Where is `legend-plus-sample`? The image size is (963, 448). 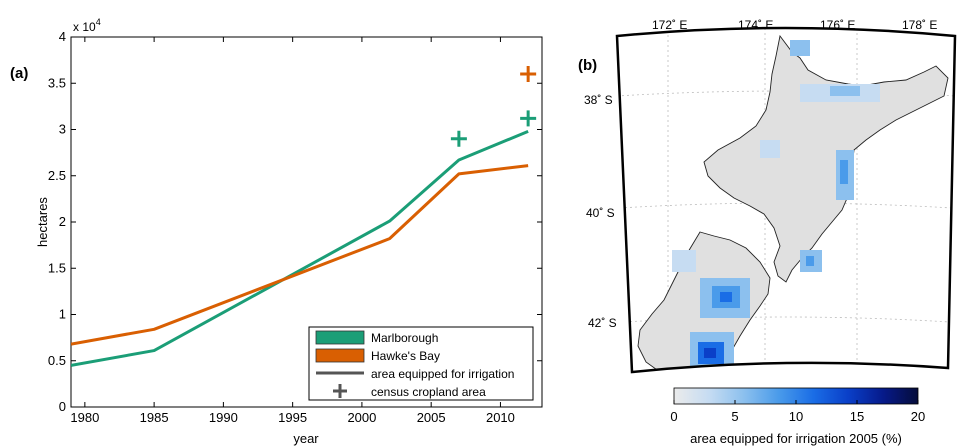
legend-plus-sample is located at coordinates (340, 391).